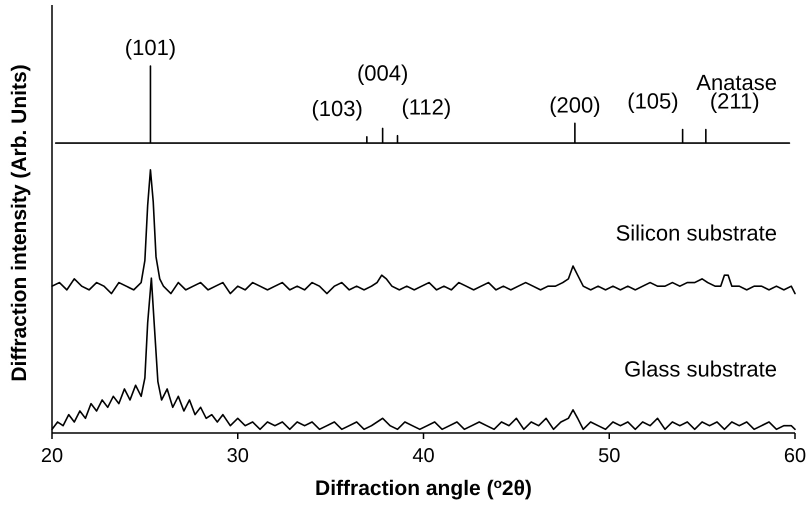  What do you see at coordinates (19, 223) in the screenshot?
I see `y-axis-title: Diffraction intensity (Arb. Units)` at bounding box center [19, 223].